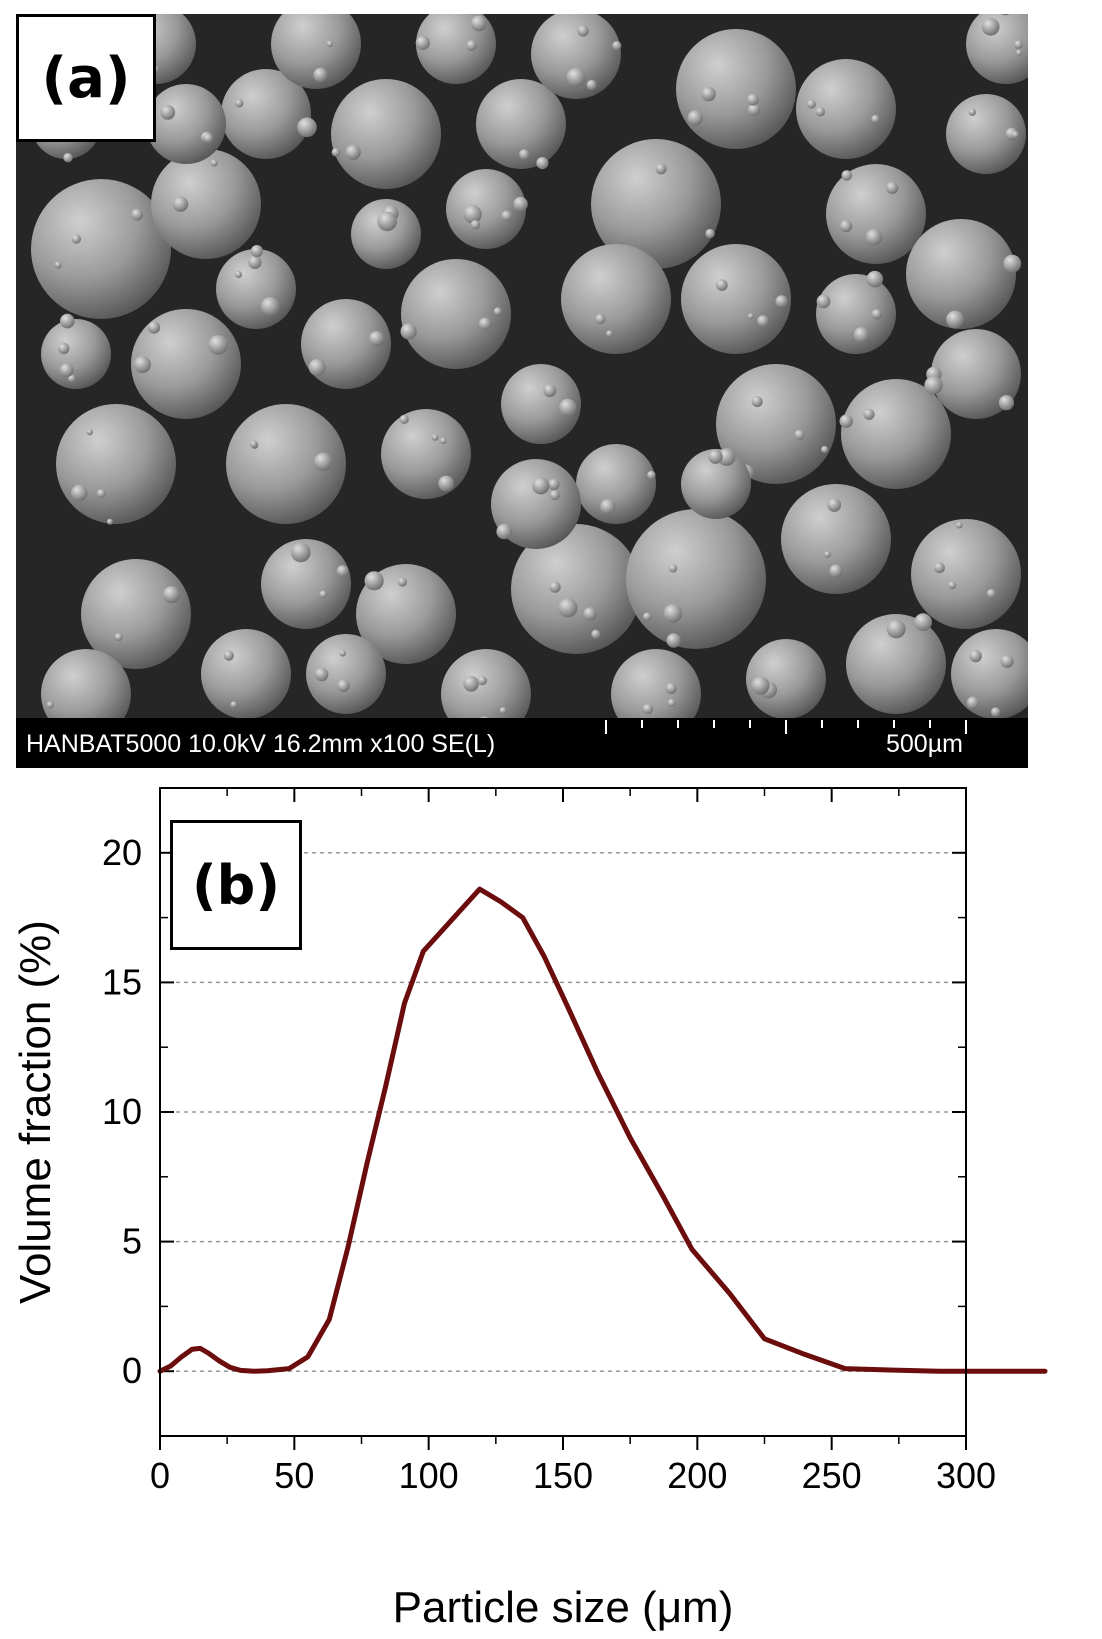 This screenshot has width=1102, height=1639. I want to click on panel-a-label: (a), so click(86, 78).